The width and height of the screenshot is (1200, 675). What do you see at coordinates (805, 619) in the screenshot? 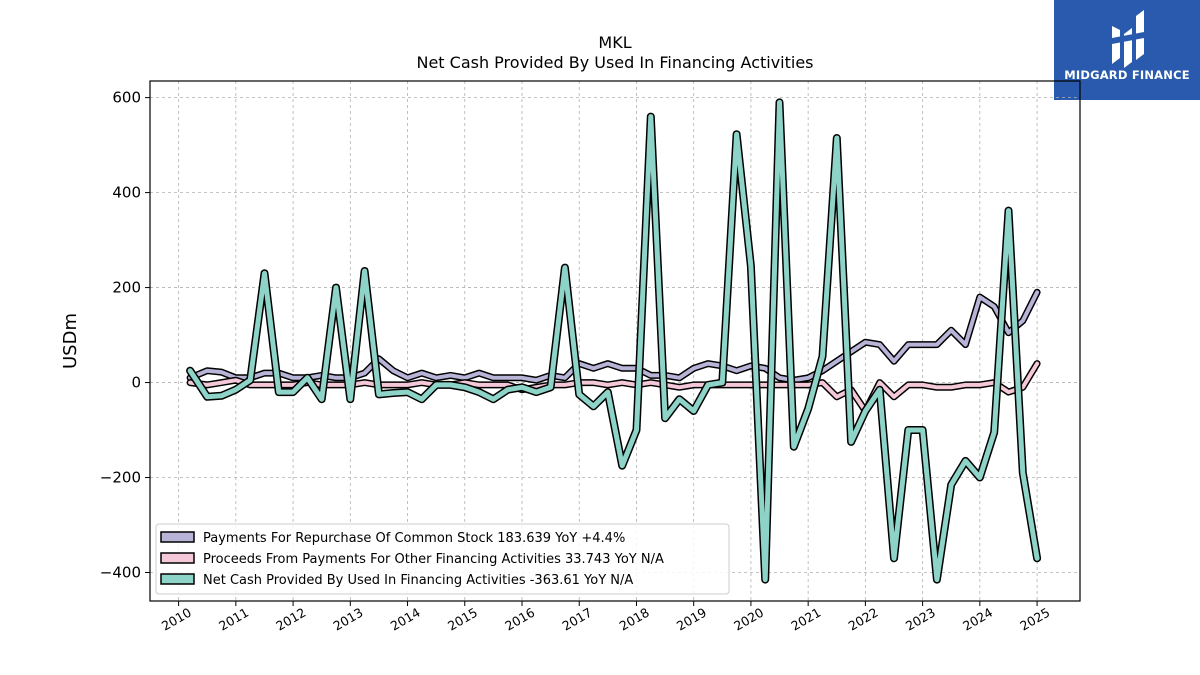
I see `x-tick-label: 2021` at bounding box center [805, 619].